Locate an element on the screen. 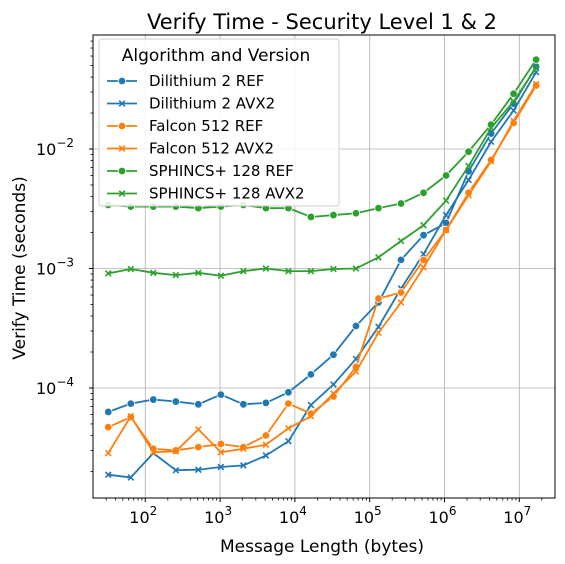  legend-item: SPHINCS+ 128 AVX2 is located at coordinates (206, 194).